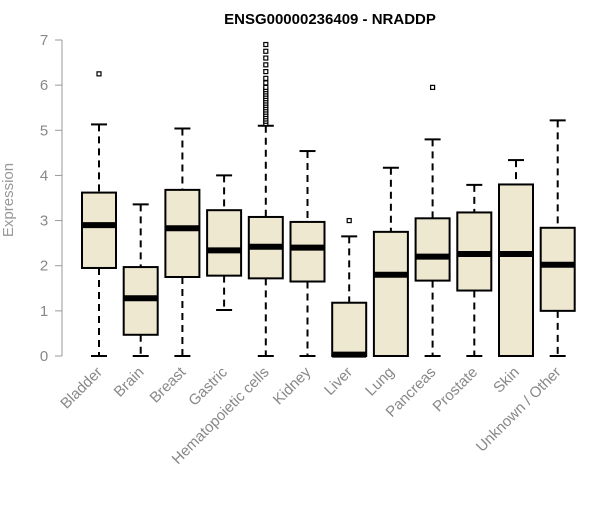  What do you see at coordinates (44, 356) in the screenshot?
I see `y-tick-label: 0` at bounding box center [44, 356].